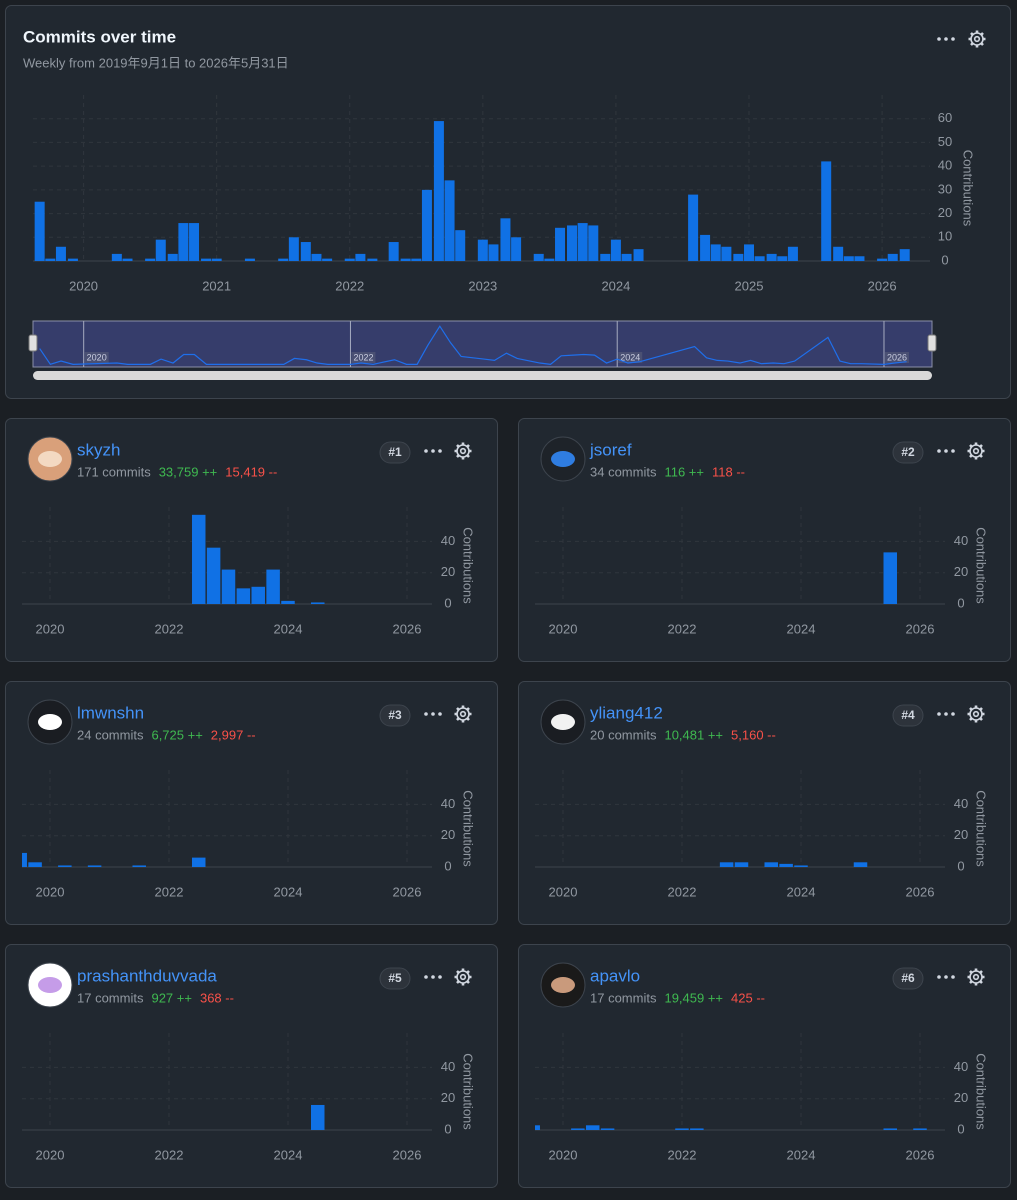 Image resolution: width=1017 pixels, height=1200 pixels. What do you see at coordinates (945, 117) in the screenshot?
I see `y-tick-label: 60` at bounding box center [945, 117].